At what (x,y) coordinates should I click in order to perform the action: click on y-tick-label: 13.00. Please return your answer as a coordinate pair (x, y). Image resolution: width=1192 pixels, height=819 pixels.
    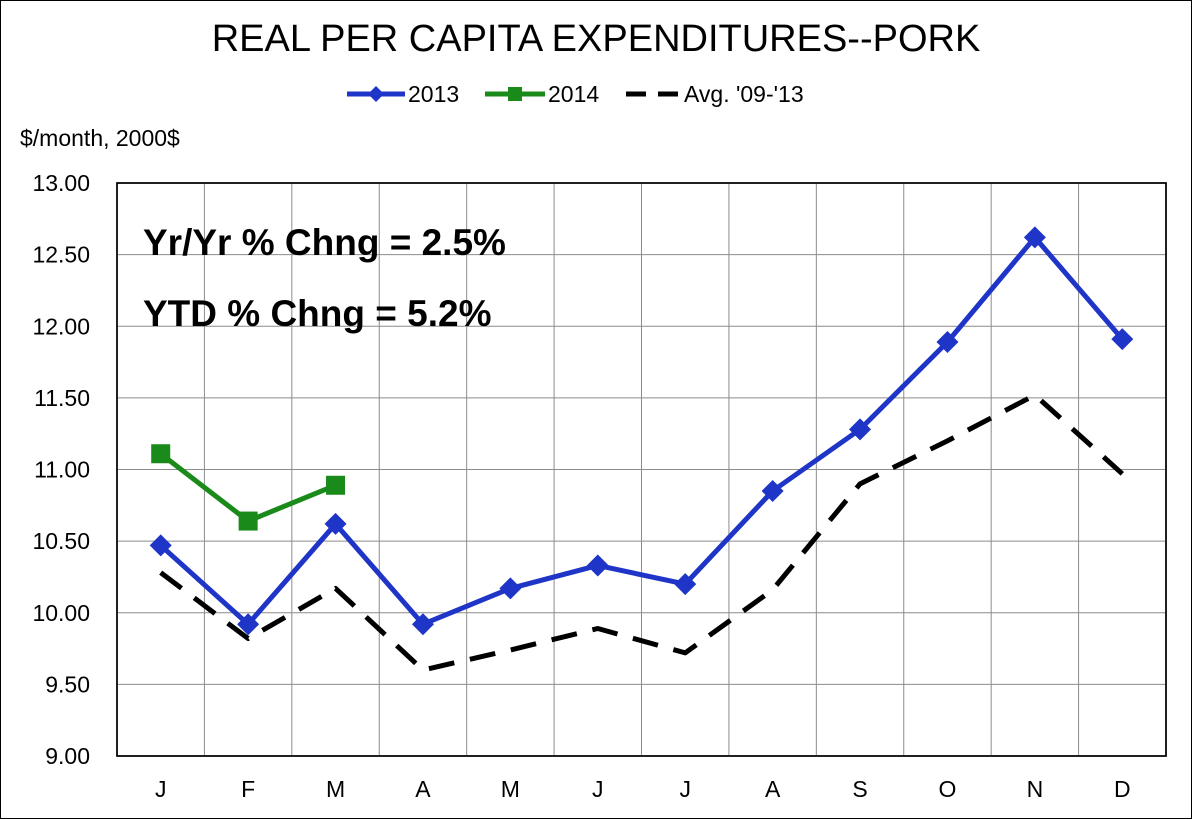
    Looking at the image, I should click on (61, 183).